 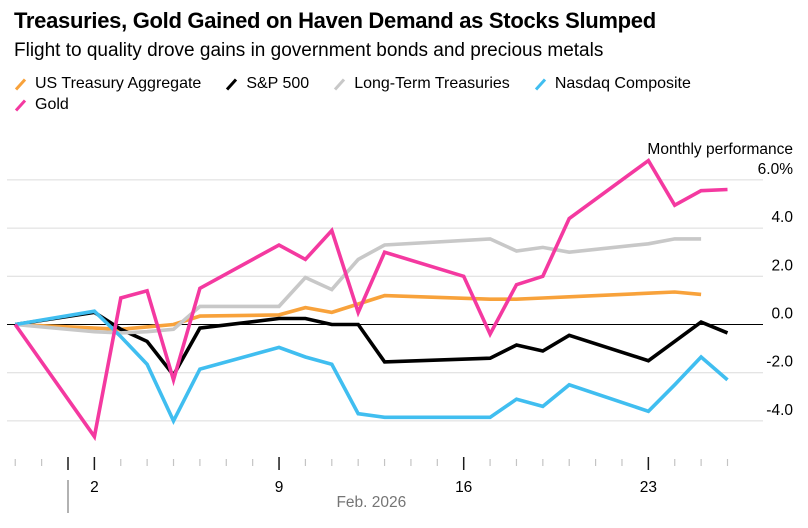 I want to click on legend-item-s-p-500: S&P 500, so click(x=267, y=84).